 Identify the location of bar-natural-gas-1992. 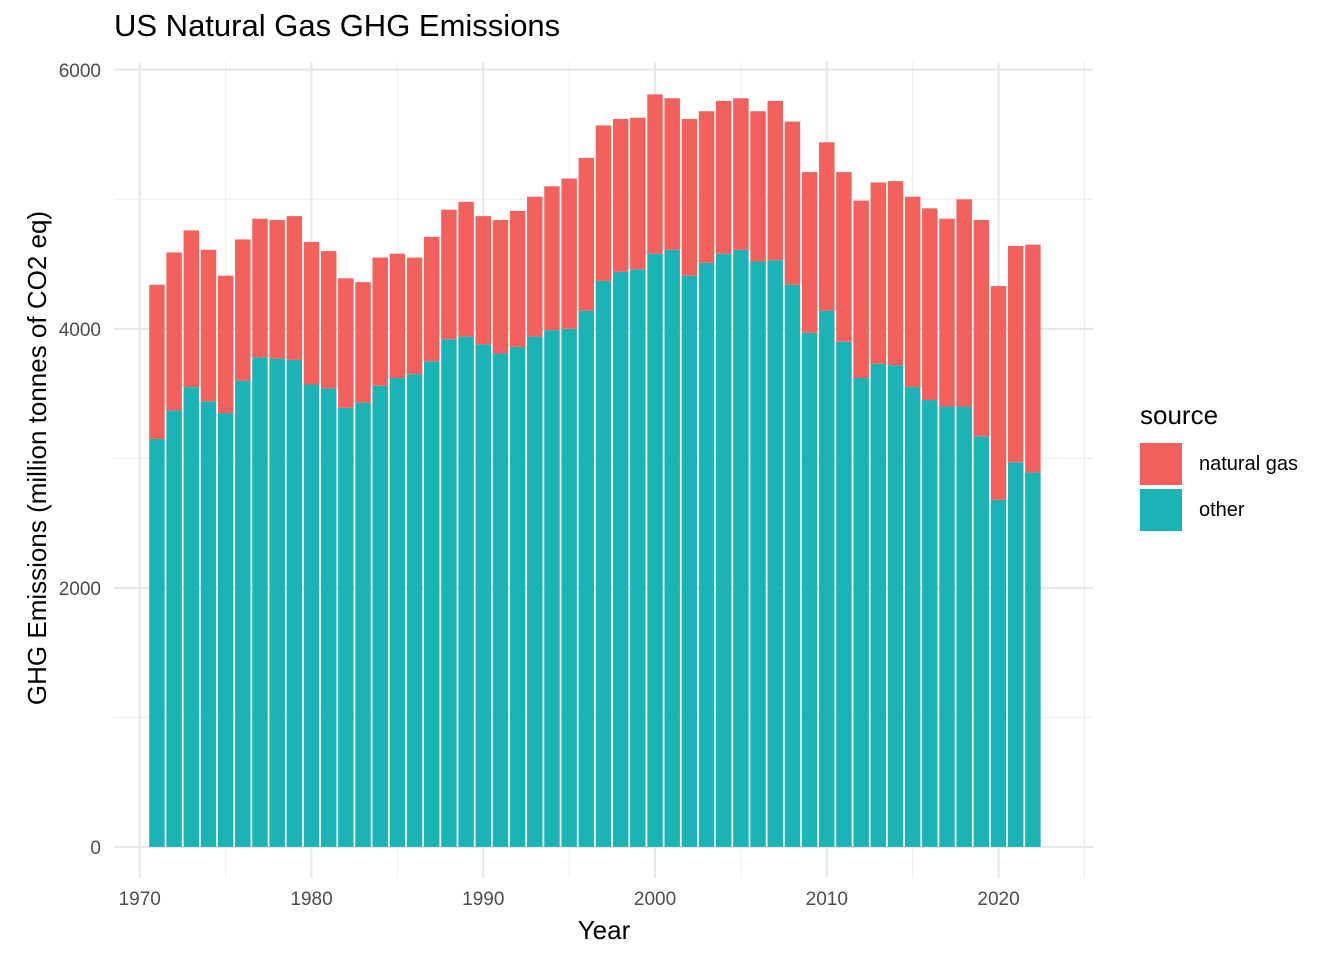
(517, 278).